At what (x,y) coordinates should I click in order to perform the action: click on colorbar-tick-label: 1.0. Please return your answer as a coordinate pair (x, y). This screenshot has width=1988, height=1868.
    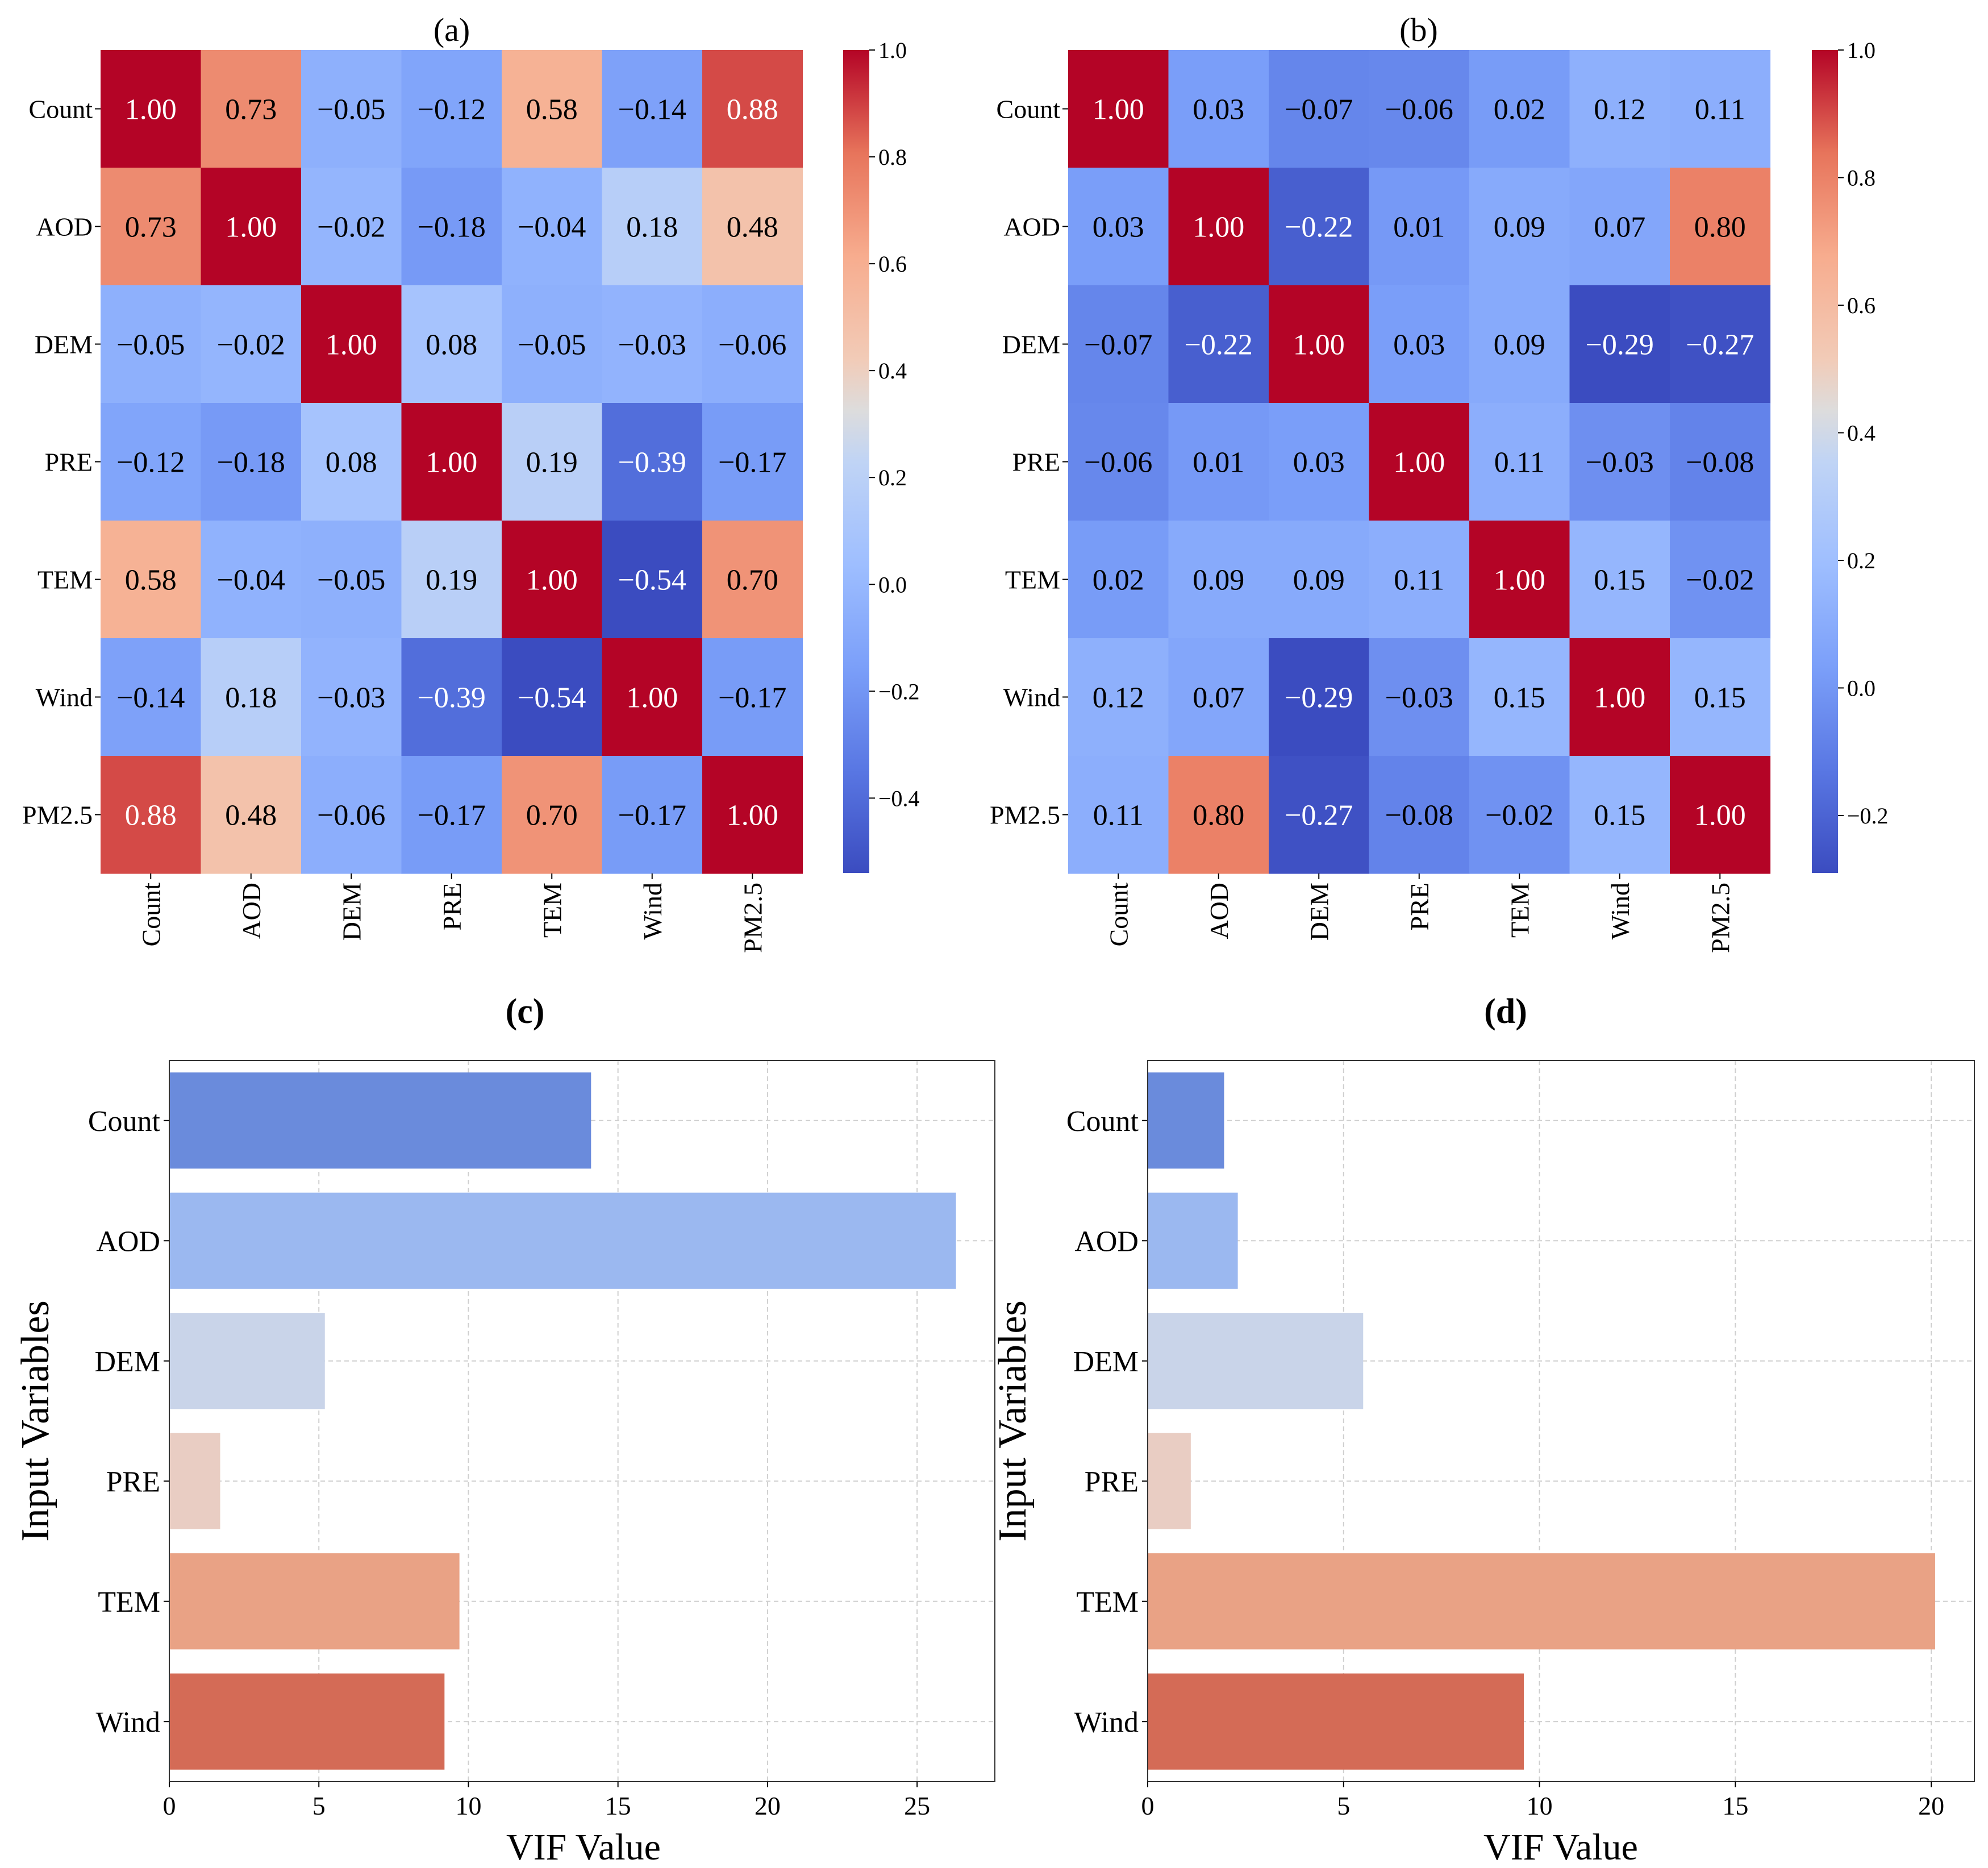
    Looking at the image, I should click on (892, 50).